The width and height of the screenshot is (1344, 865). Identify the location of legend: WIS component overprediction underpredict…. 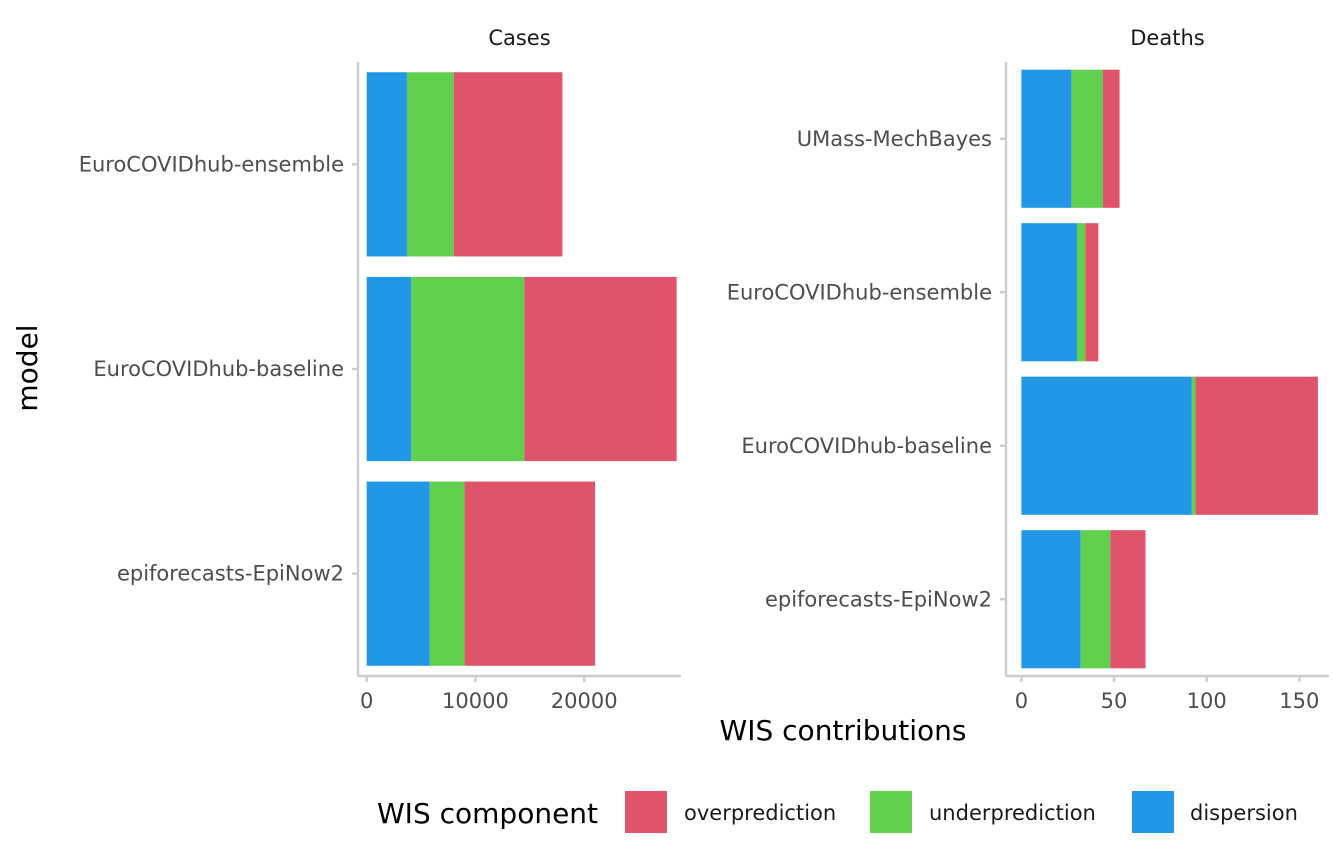
(837, 812).